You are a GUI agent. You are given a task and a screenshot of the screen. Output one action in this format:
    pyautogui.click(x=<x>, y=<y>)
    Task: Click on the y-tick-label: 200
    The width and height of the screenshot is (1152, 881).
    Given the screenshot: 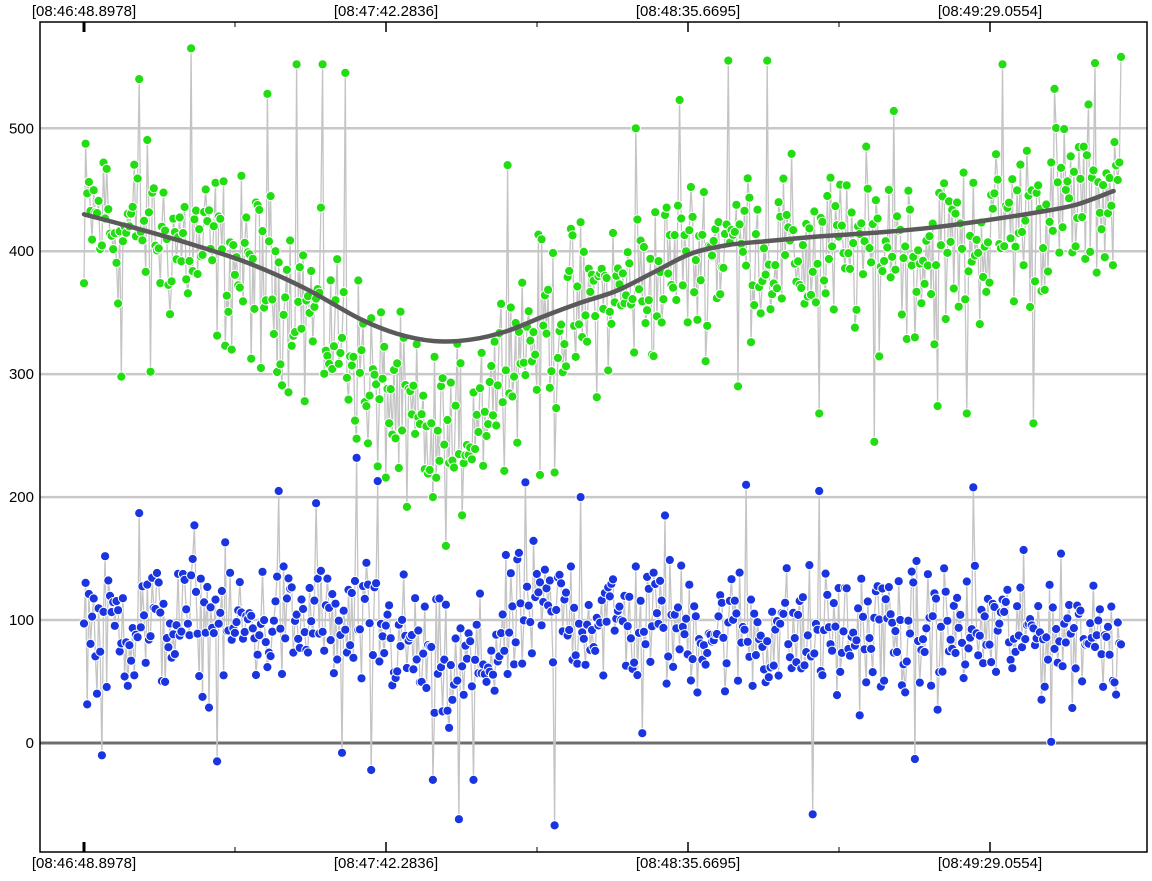 What is the action you would take?
    pyautogui.click(x=21, y=497)
    